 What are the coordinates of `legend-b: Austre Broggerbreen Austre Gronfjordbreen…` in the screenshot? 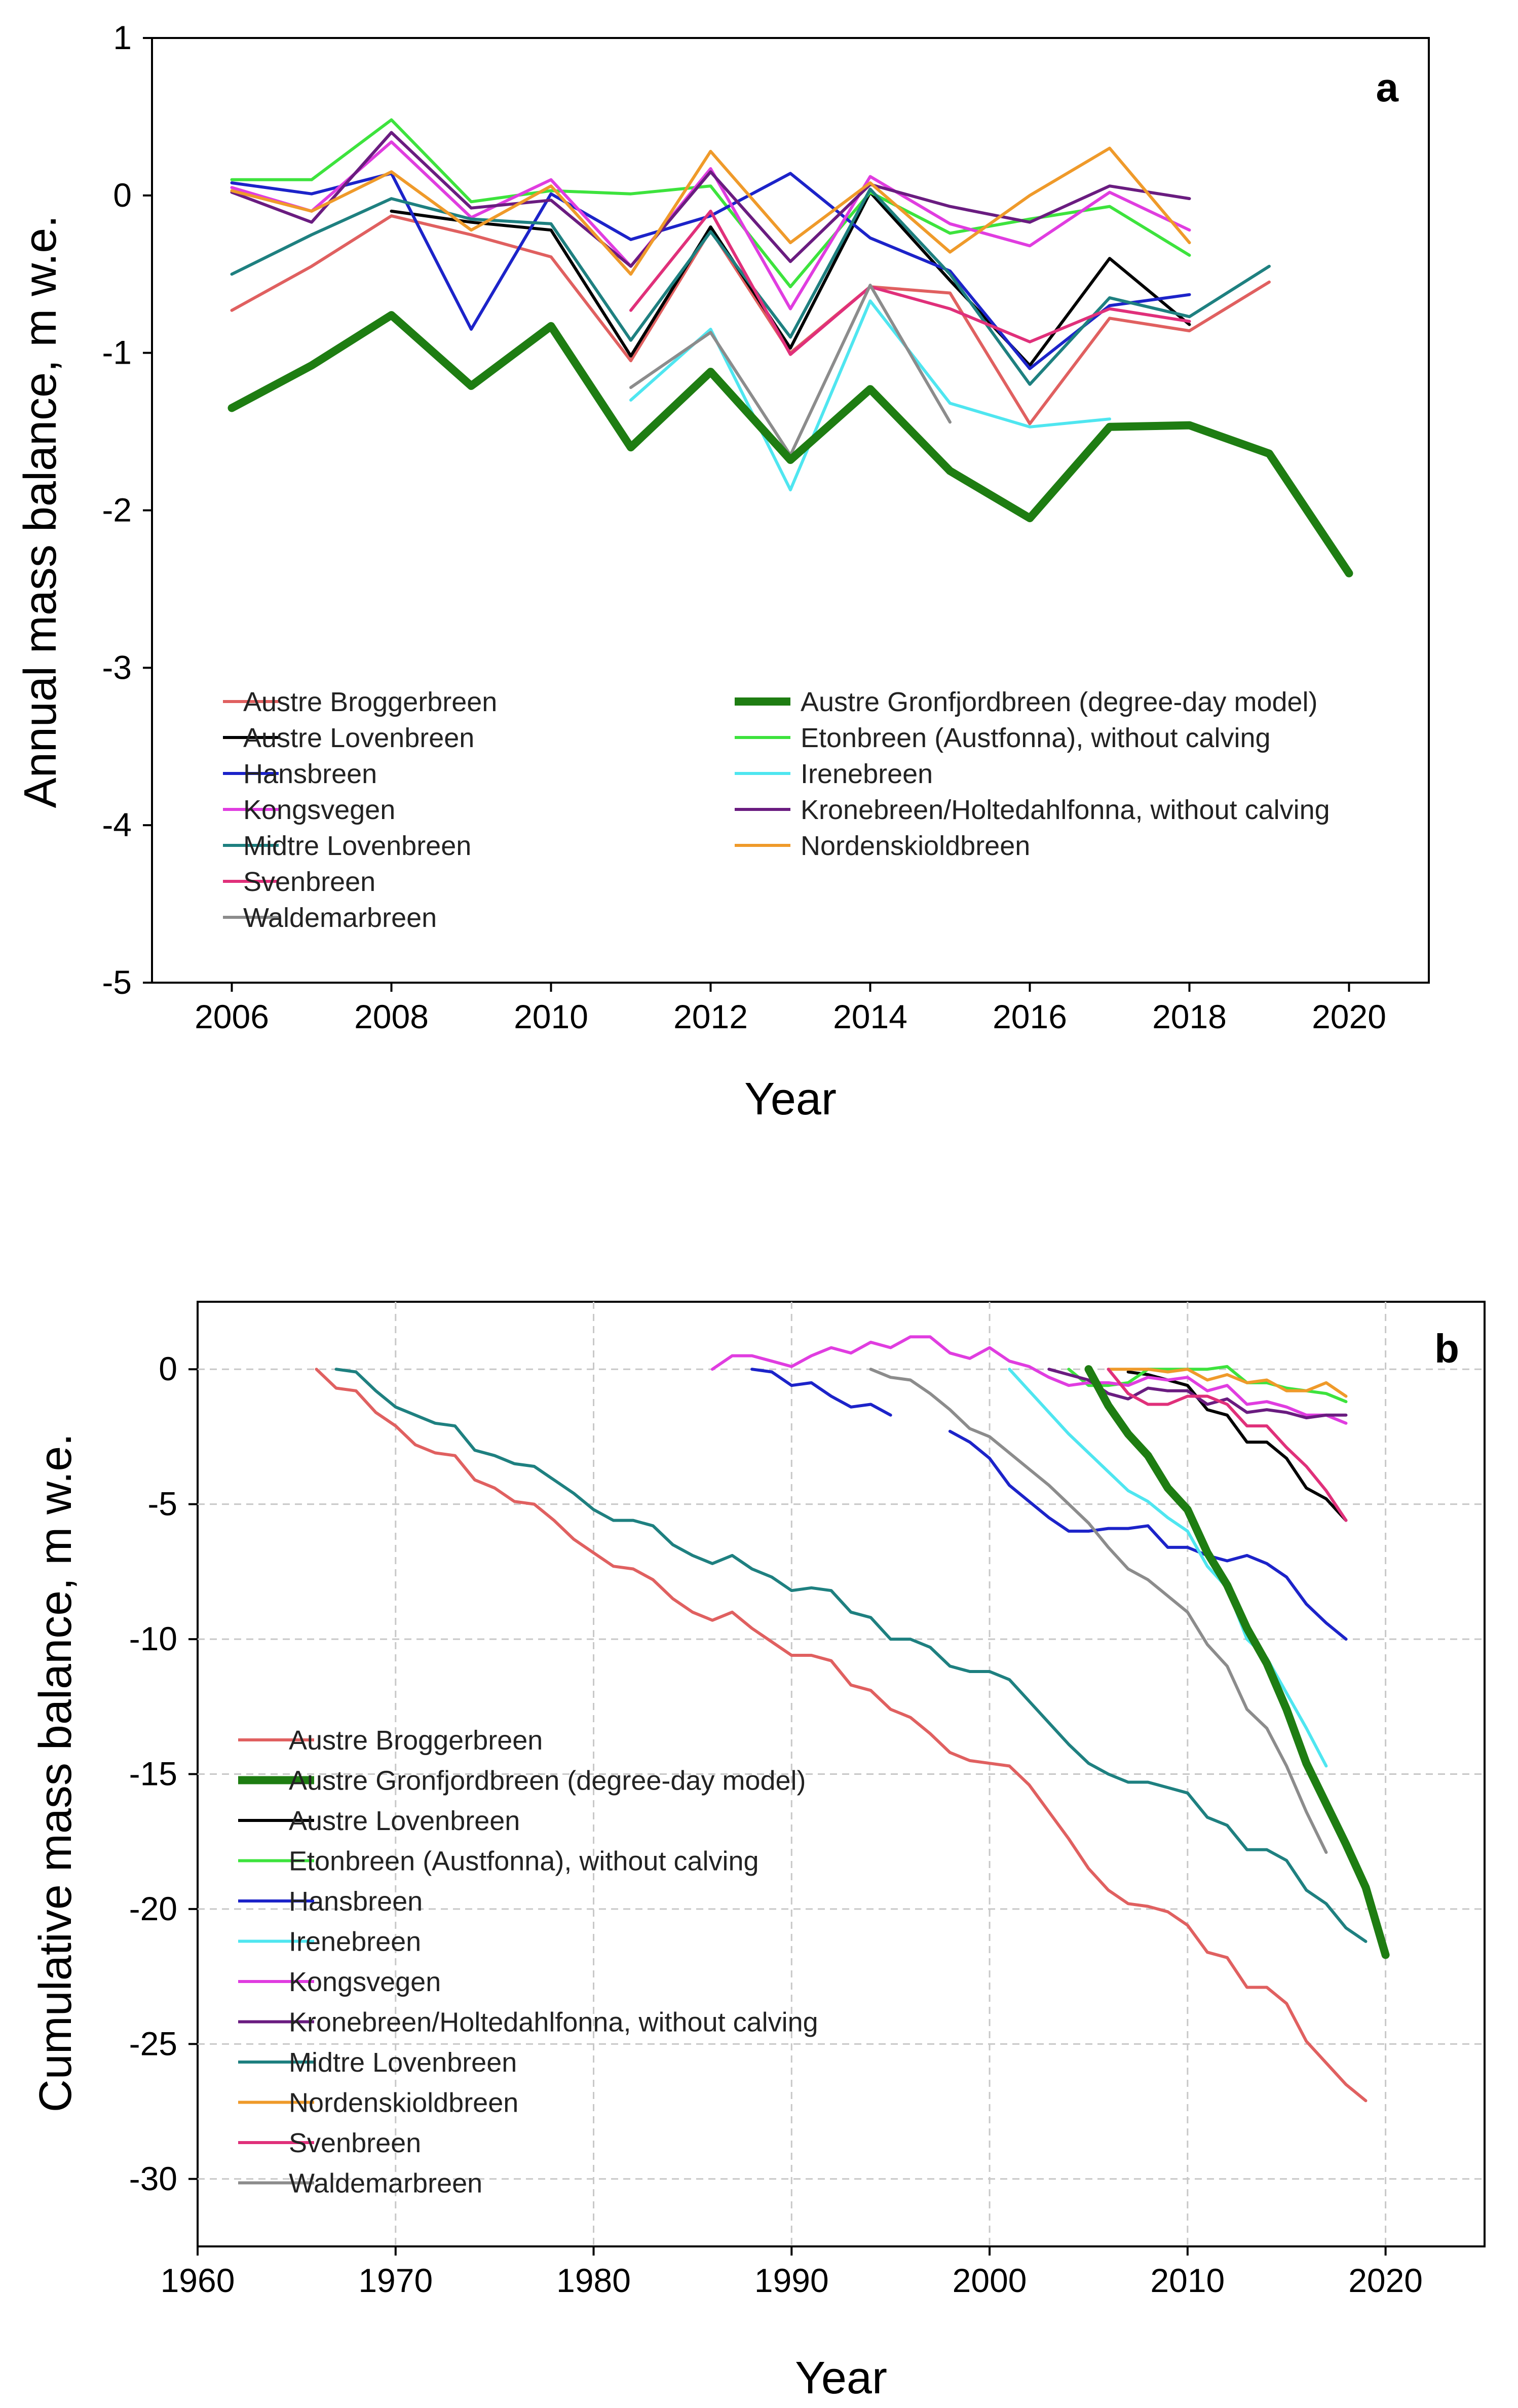 It's located at (528, 1962).